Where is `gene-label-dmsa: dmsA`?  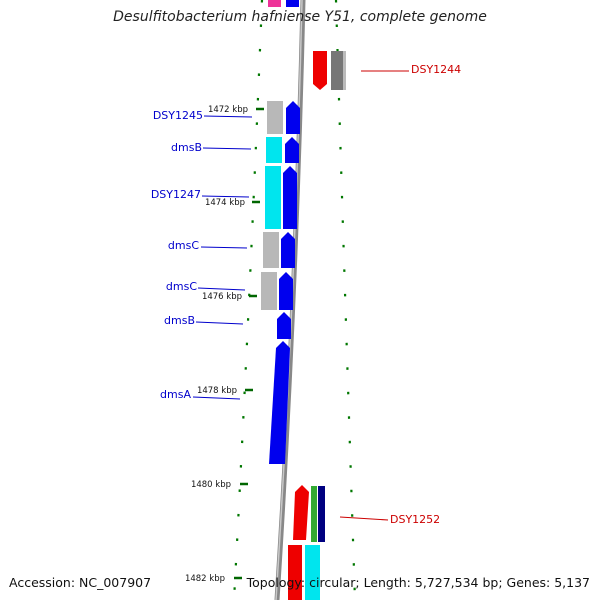 gene-label-dmsa: dmsA is located at coordinates (175, 394).